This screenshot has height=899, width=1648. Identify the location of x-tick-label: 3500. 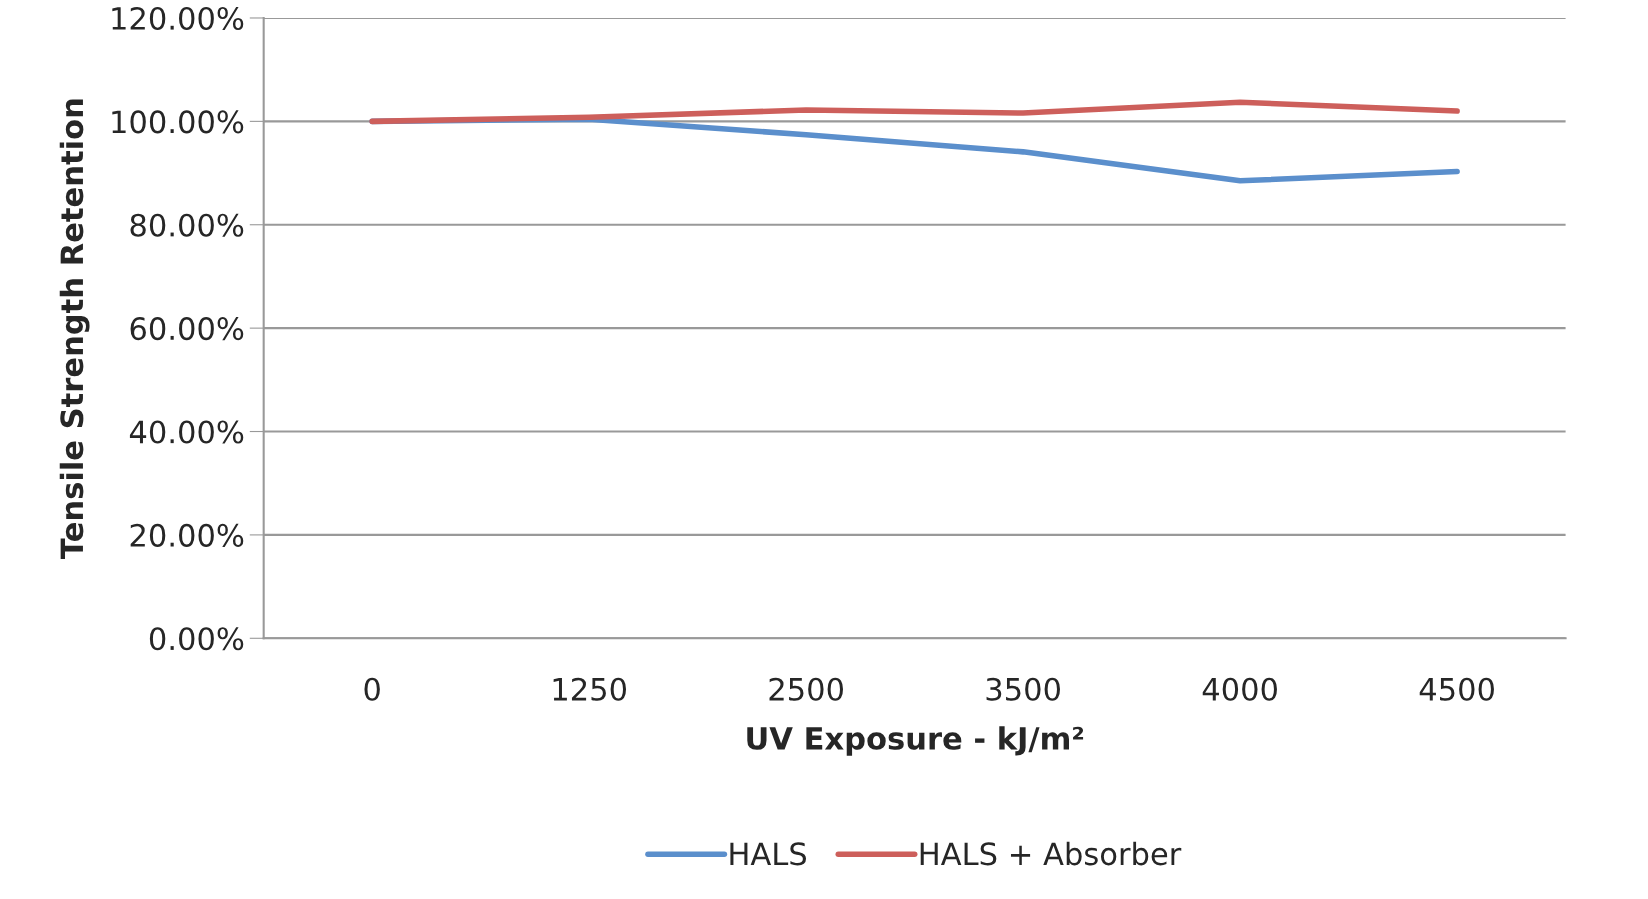
(1023, 689).